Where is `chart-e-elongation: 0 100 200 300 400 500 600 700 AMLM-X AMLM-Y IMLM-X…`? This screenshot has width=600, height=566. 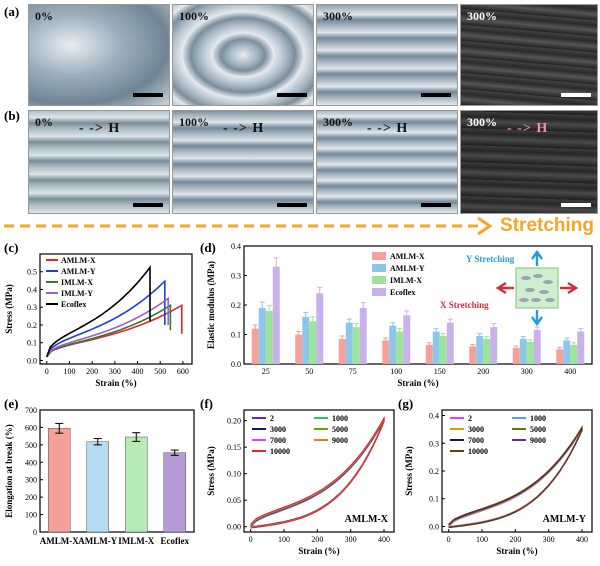 chart-e-elongation: 0 100 200 300 400 500 600 700 AMLM-X AMLM-Y IMLM-X… is located at coordinates (99, 476).